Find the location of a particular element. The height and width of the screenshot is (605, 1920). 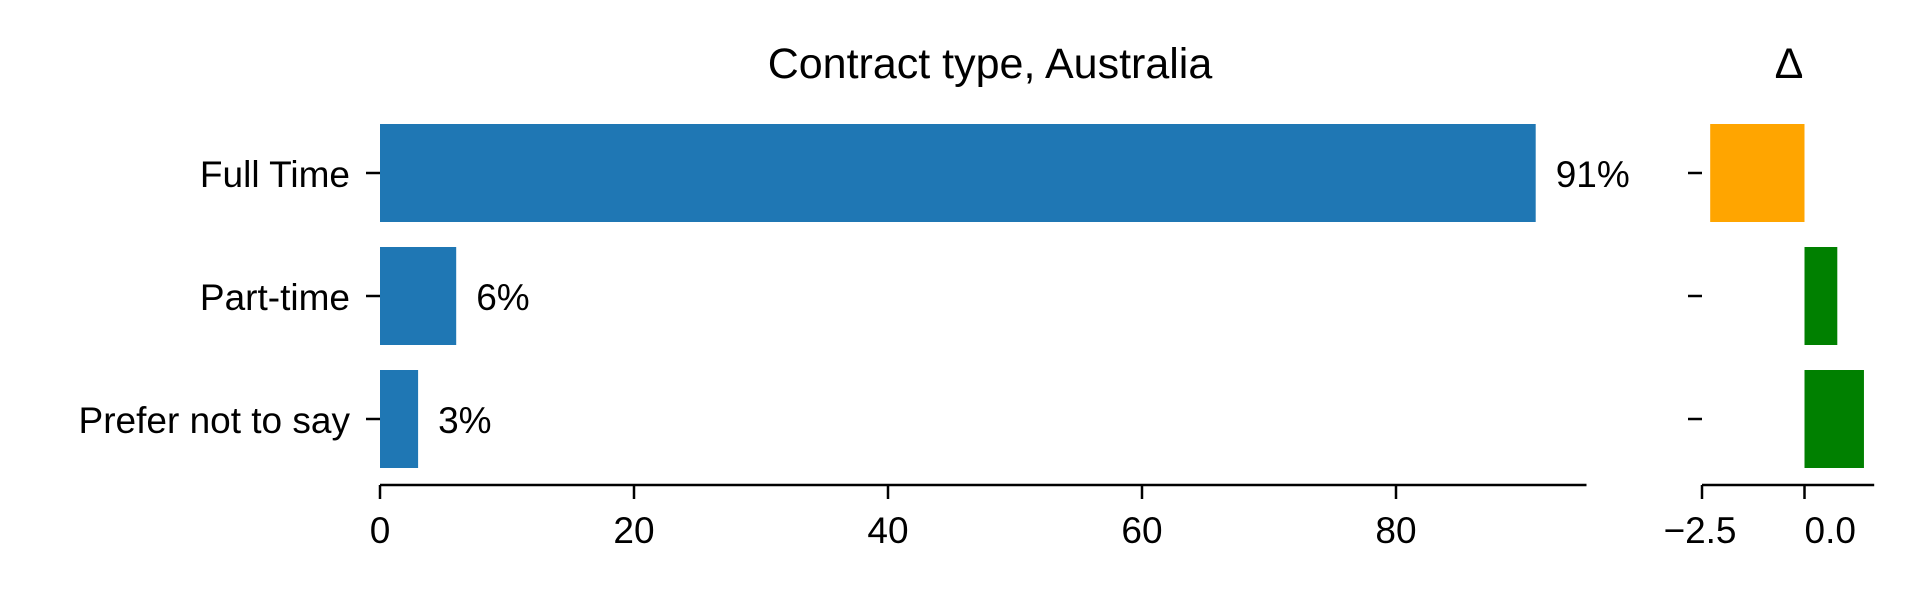

x-tick-label: 40 is located at coordinates (887, 530).